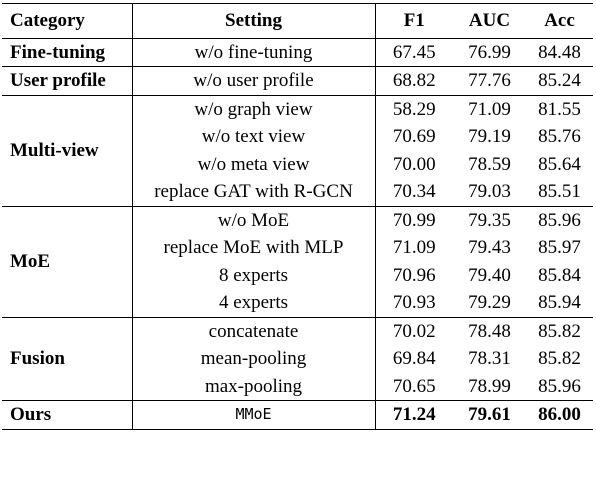 The height and width of the screenshot is (480, 596). Describe the element at coordinates (414, 275) in the screenshot. I see `f1-cell: 70.96` at that location.